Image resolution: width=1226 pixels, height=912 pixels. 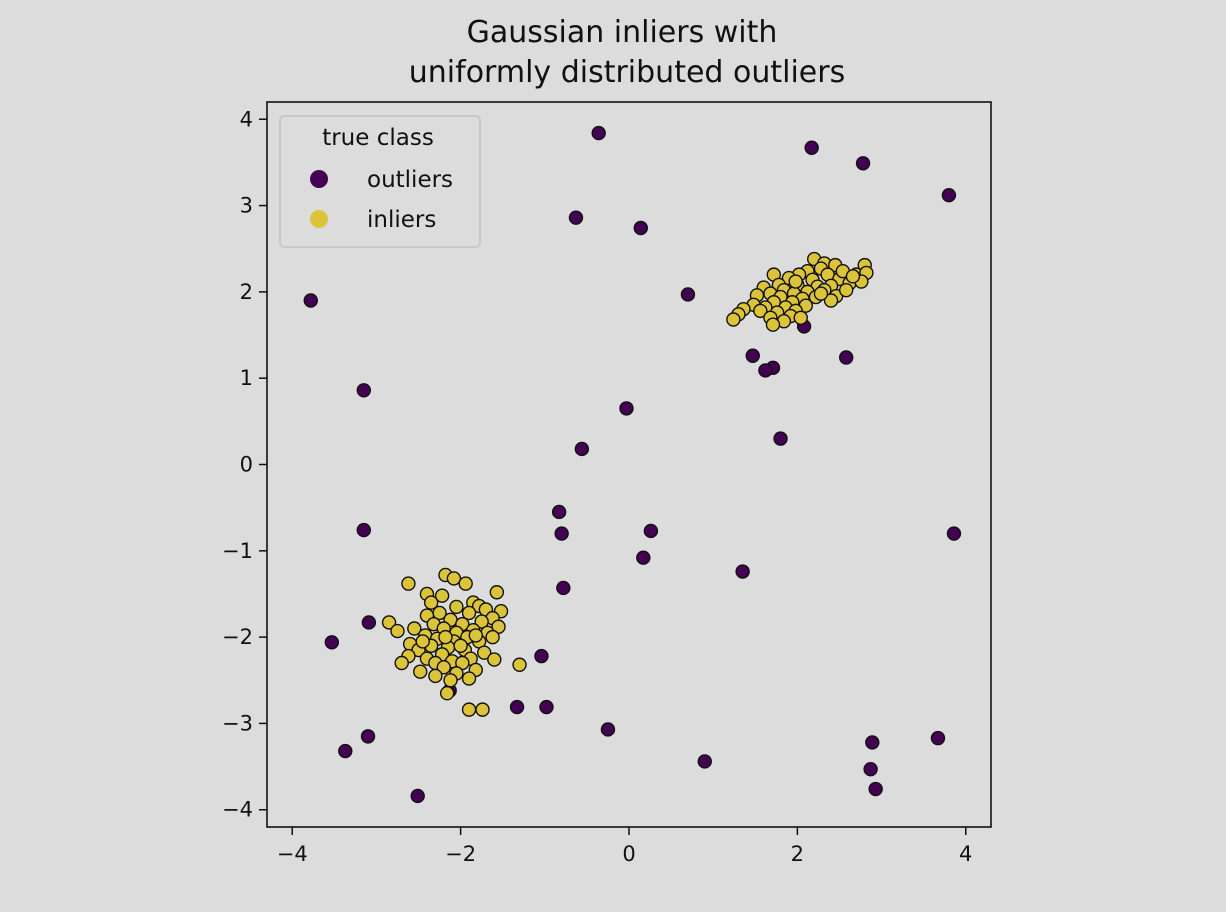 What do you see at coordinates (237, 551) in the screenshot?
I see `y-tick-label: −1` at bounding box center [237, 551].